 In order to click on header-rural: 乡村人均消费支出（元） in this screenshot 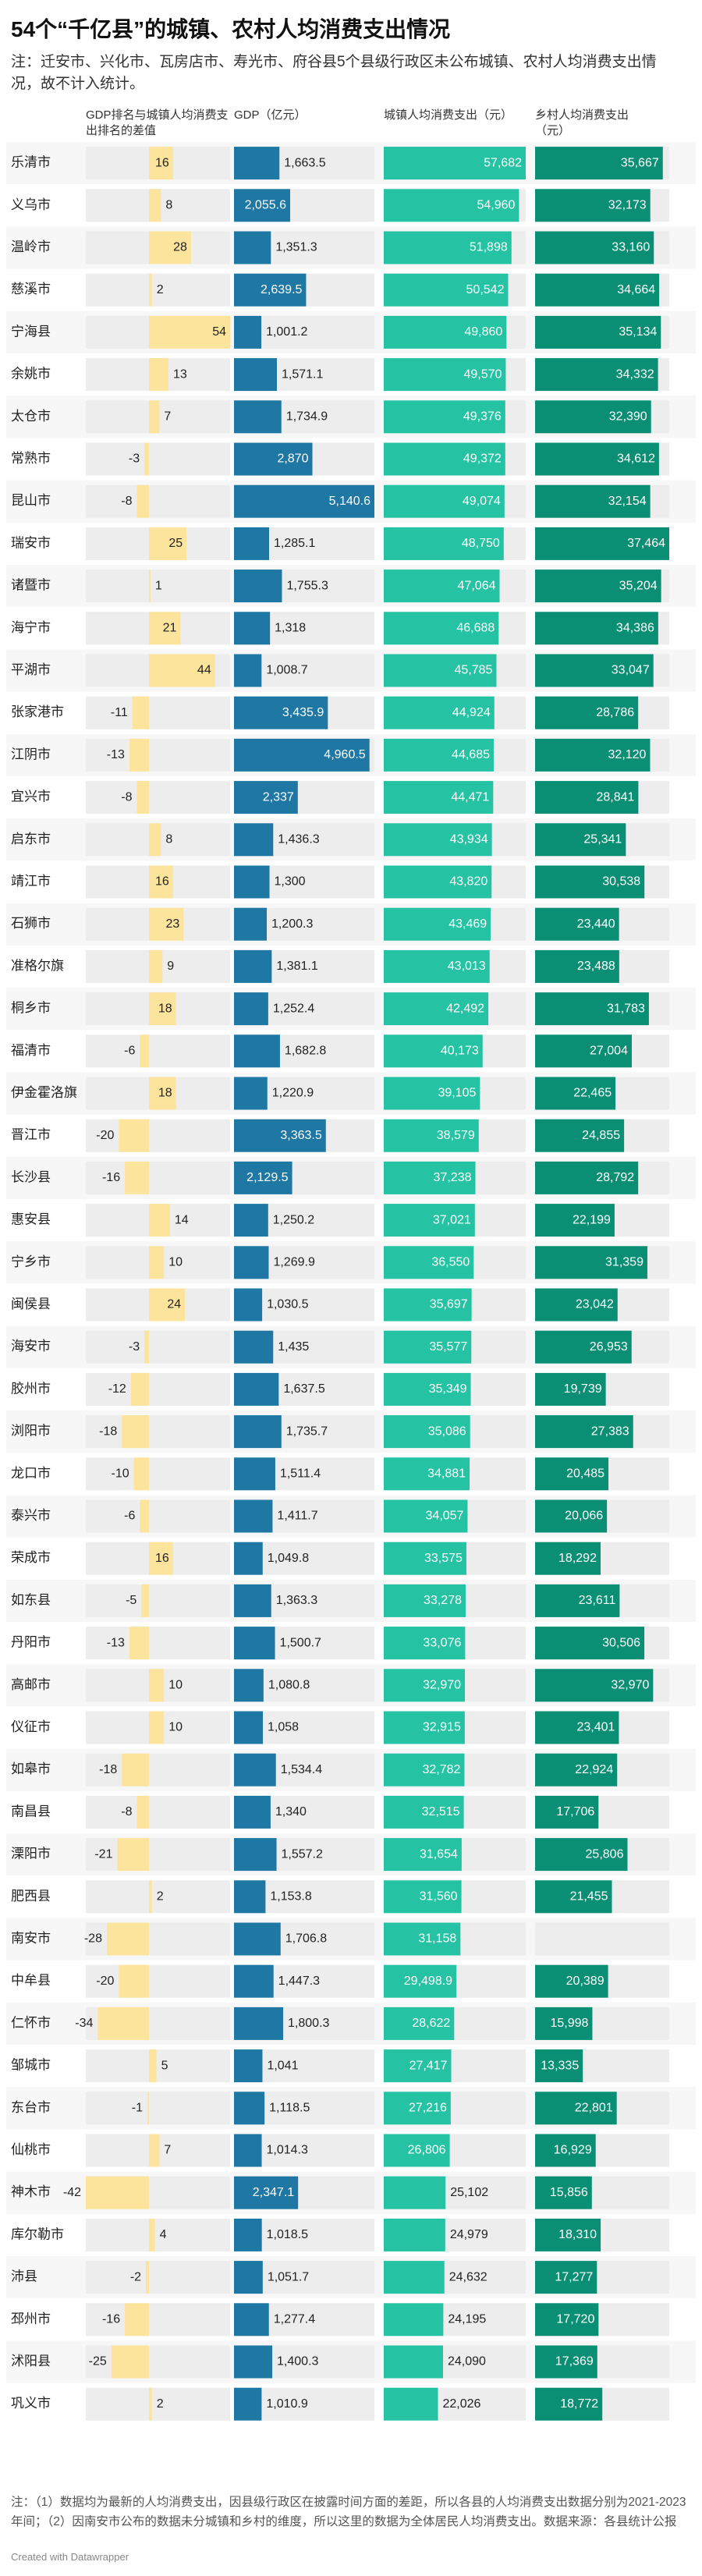, I will do `click(582, 122)`.